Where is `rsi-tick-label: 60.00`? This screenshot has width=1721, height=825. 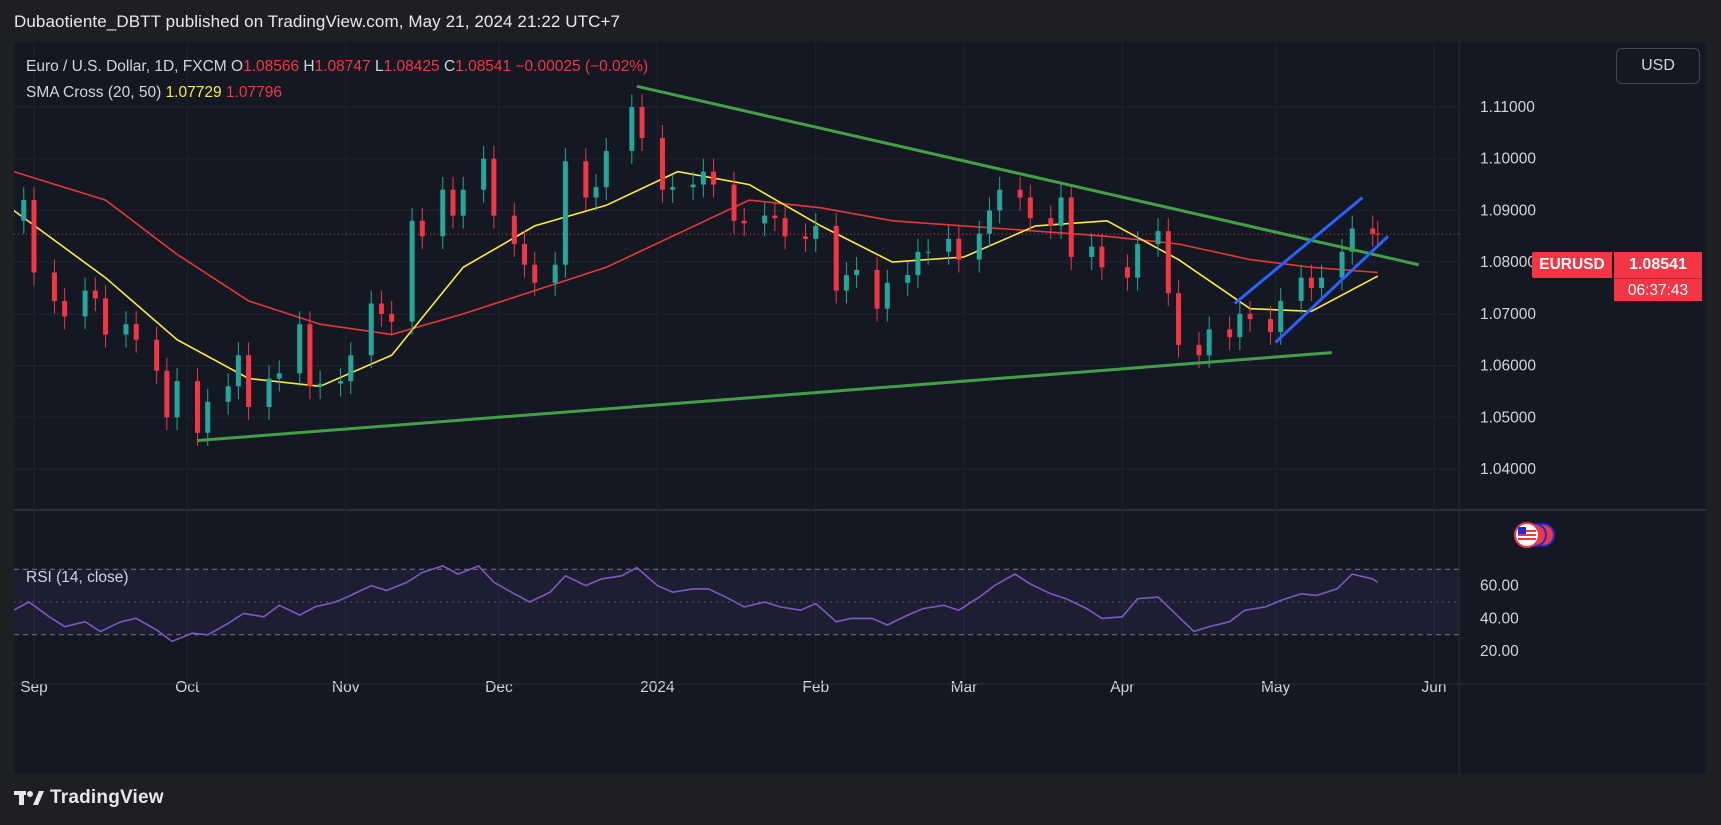 rsi-tick-label: 60.00 is located at coordinates (1499, 586).